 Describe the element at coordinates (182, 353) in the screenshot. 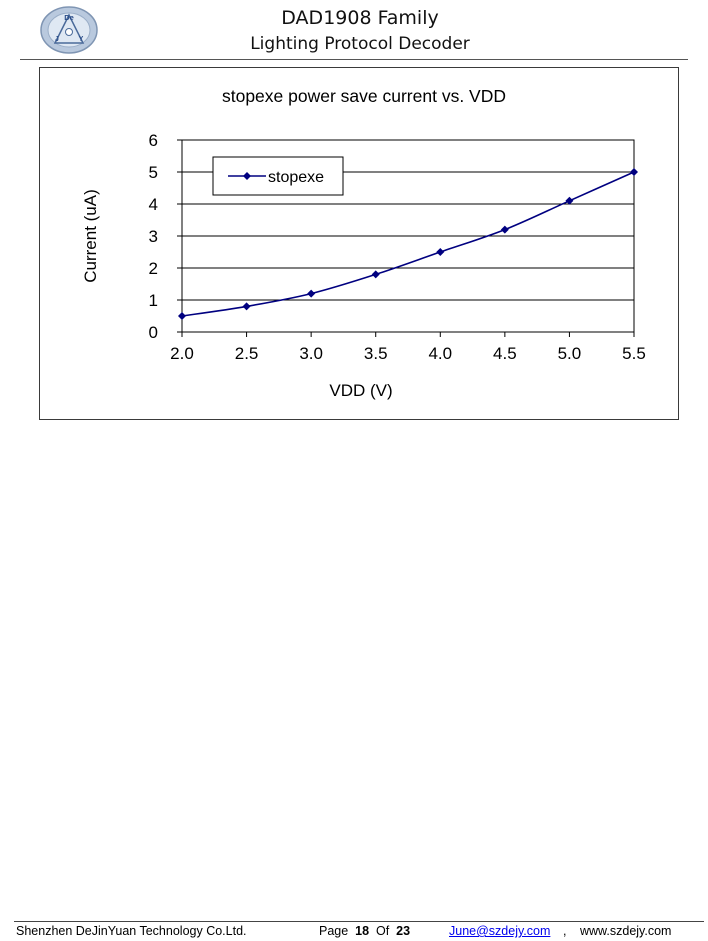

I see `x-tick-label: 2.0` at that location.